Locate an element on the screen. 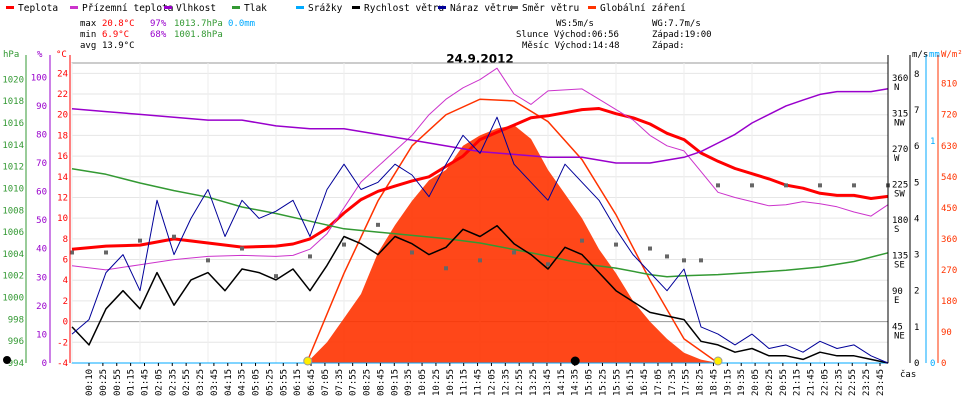 This screenshot has height=400, width=966. axis-wm2-tick-8: 90 is located at coordinates (946, 333).